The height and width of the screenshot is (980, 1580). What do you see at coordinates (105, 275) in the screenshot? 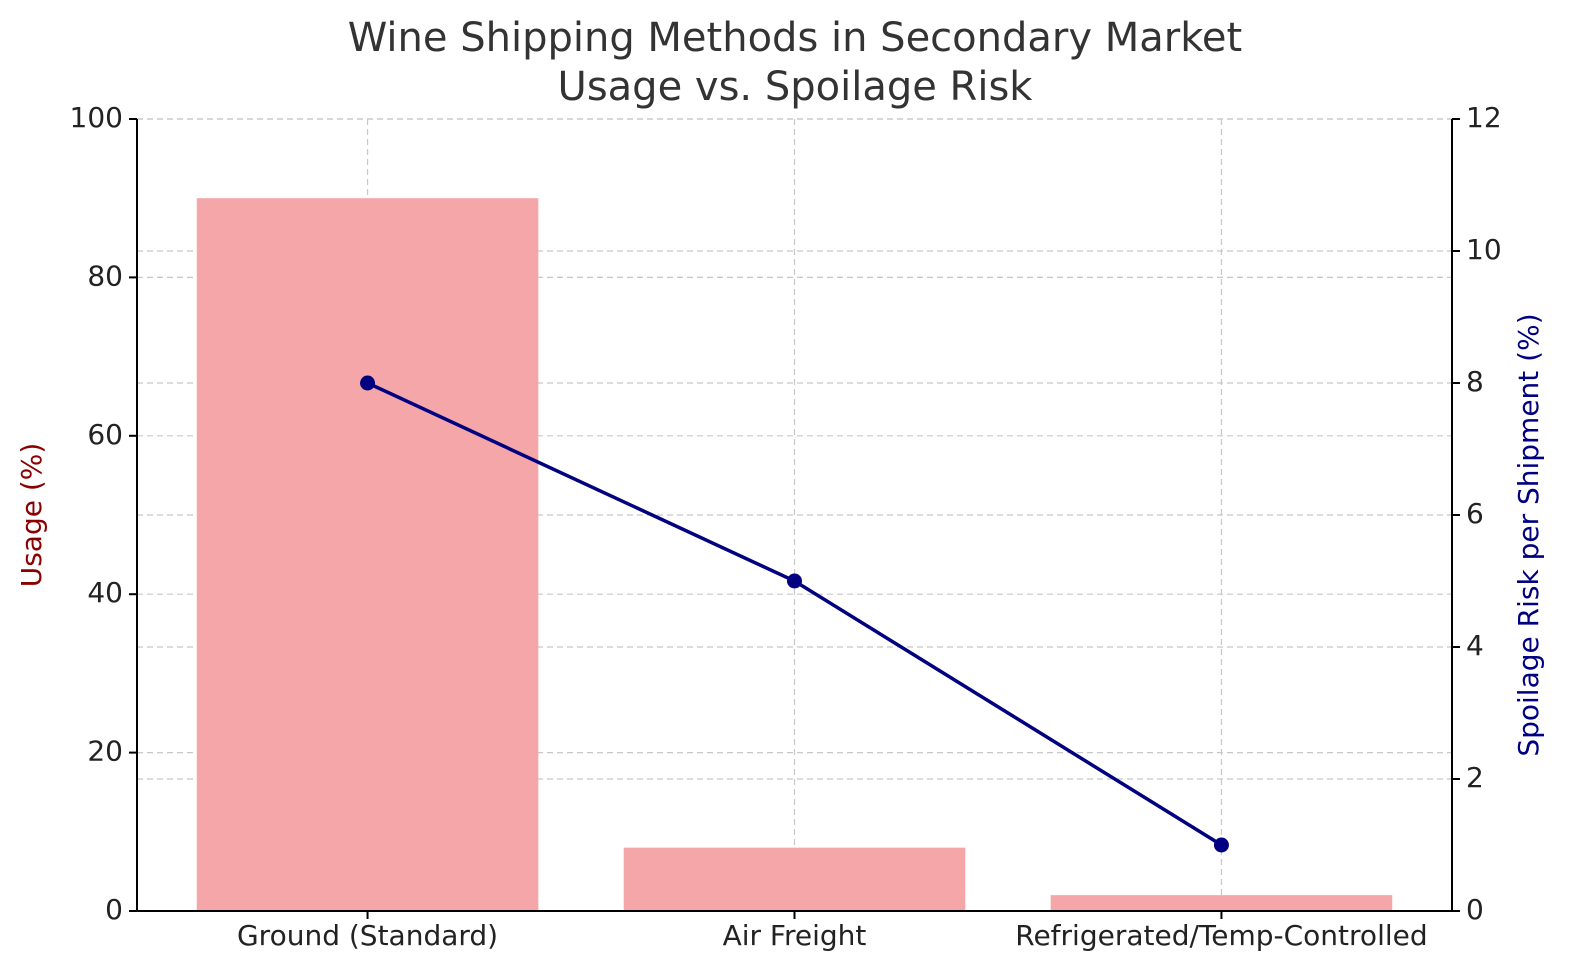
I see `y-tick-label: 80` at bounding box center [105, 275].